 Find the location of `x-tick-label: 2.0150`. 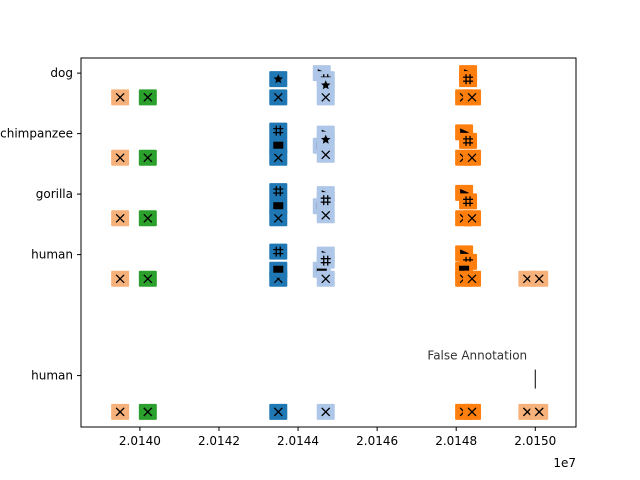

x-tick-label: 2.0150 is located at coordinates (535, 441).